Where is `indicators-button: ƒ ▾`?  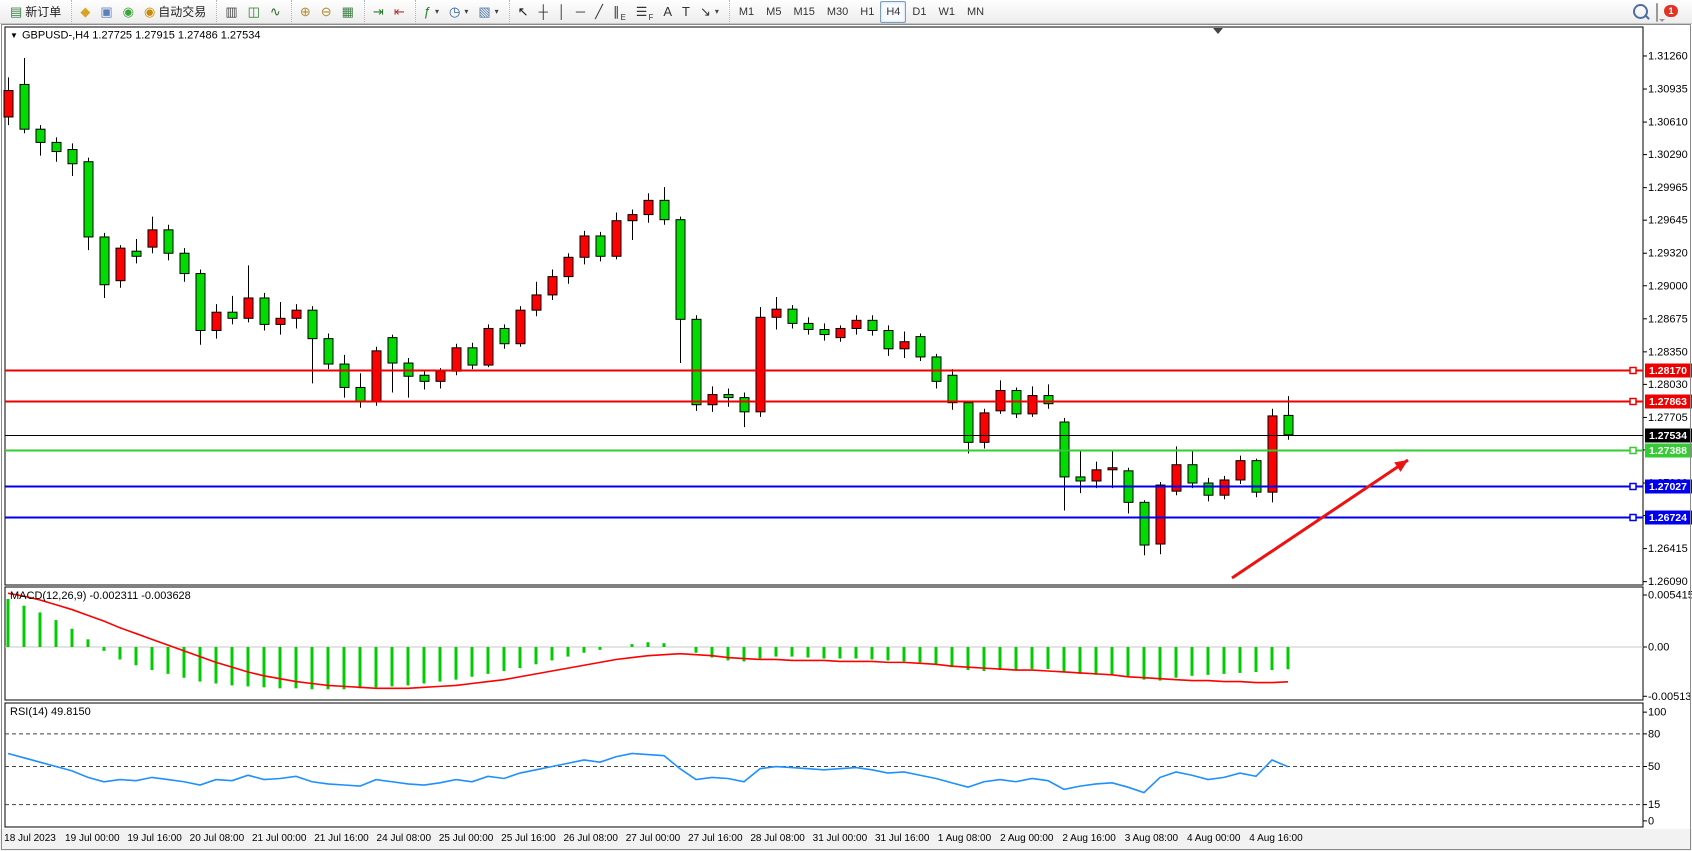
indicators-button: ƒ ▾ is located at coordinates (431, 12).